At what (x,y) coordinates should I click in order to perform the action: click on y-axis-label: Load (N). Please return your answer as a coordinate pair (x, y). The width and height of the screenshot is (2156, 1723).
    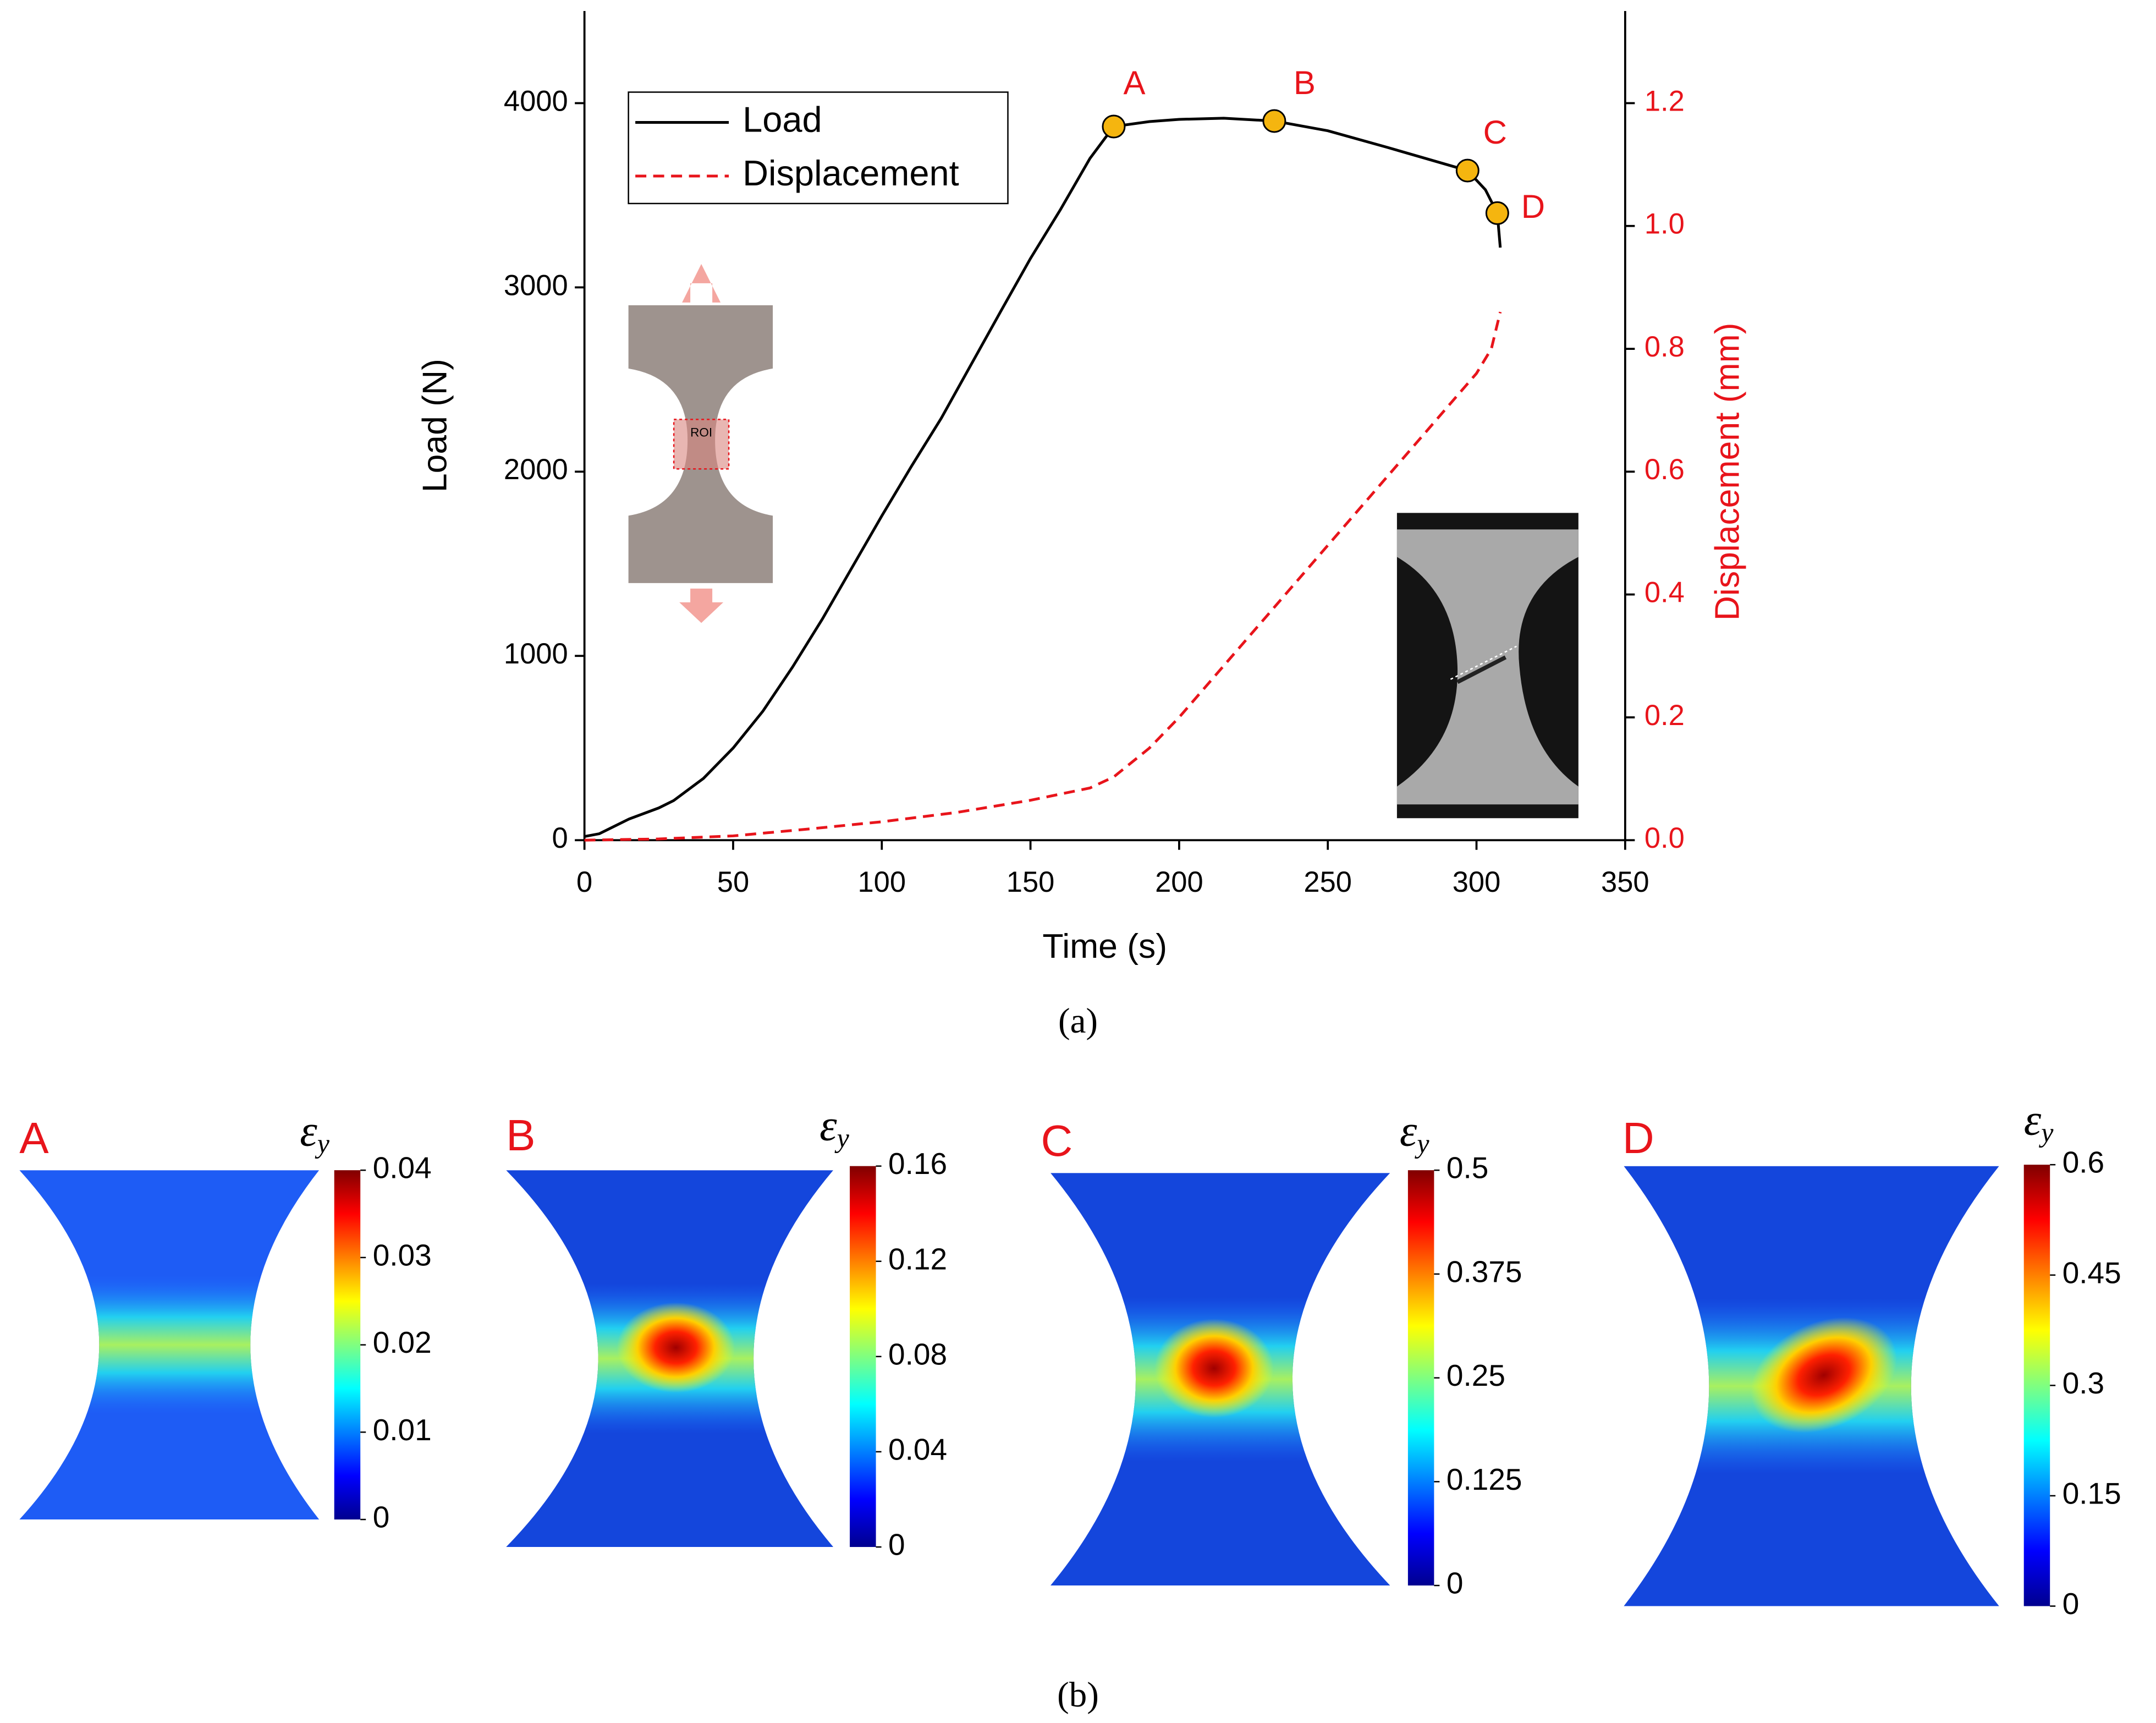
    Looking at the image, I should click on (435, 425).